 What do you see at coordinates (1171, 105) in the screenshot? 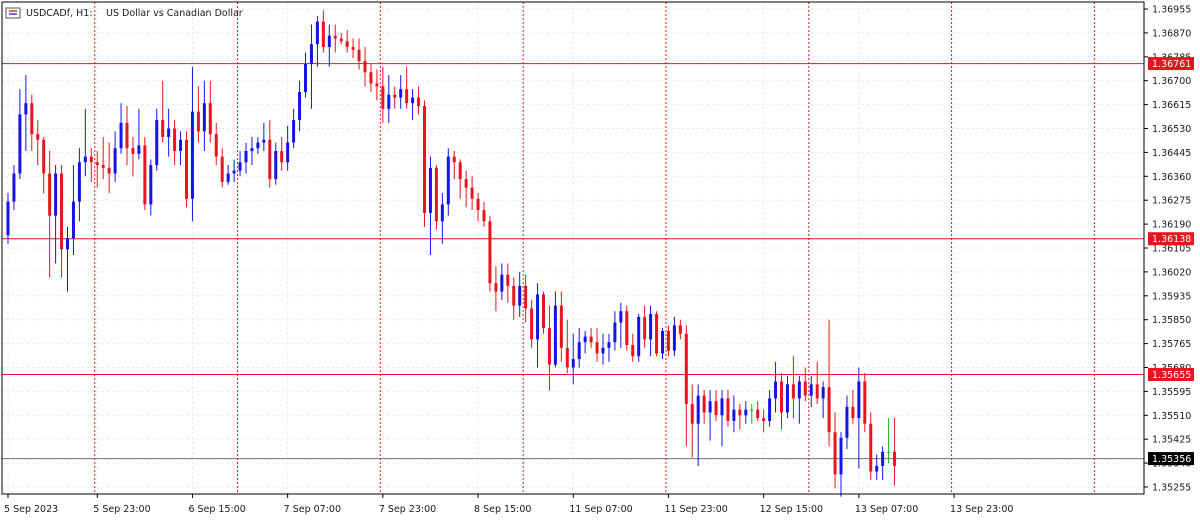
I see `y-axis-tick-label: 1.36615` at bounding box center [1171, 105].